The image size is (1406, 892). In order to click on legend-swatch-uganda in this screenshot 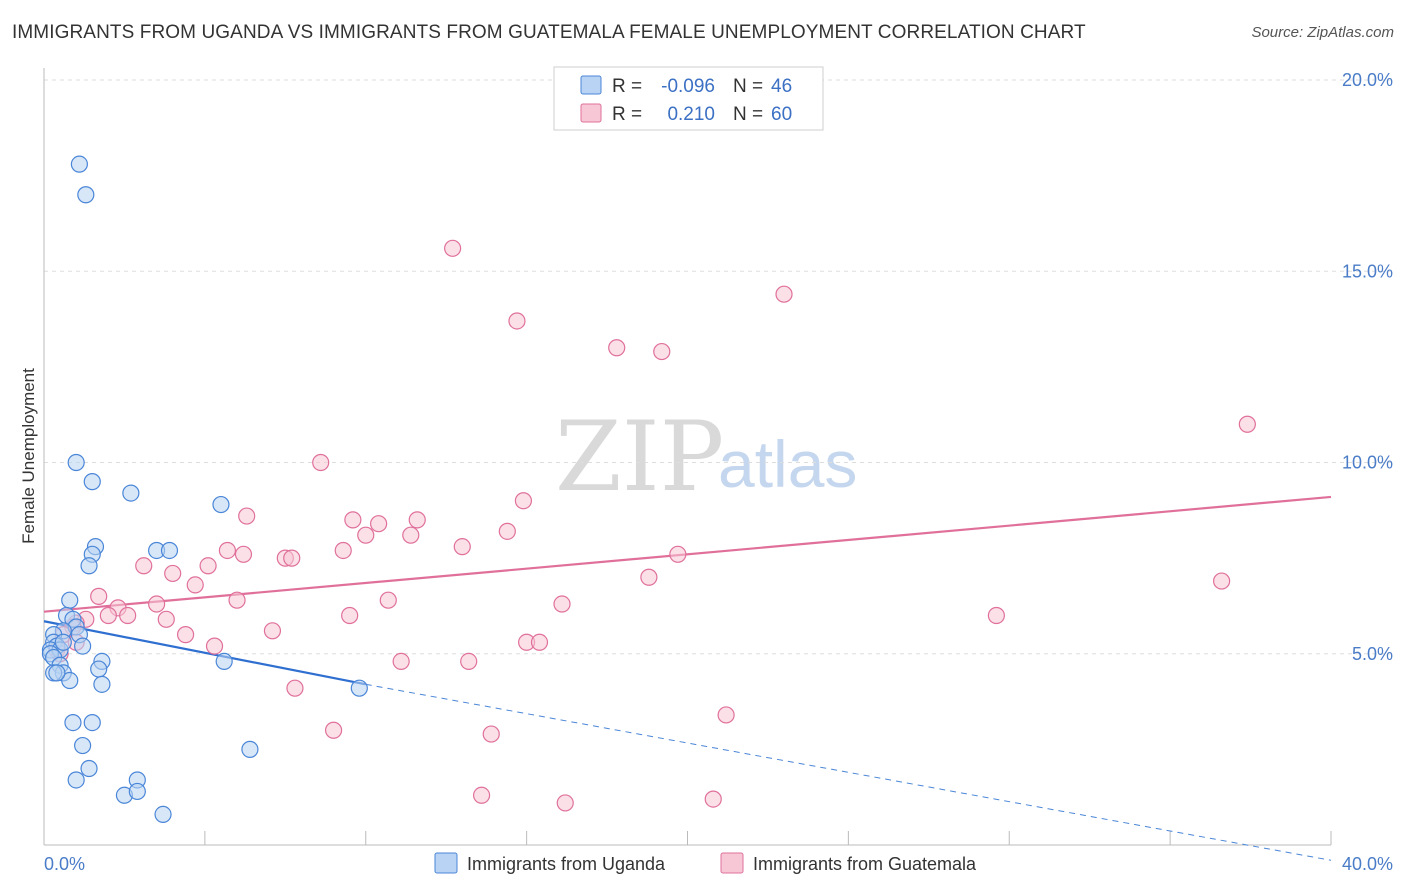, I will do `click(591, 85)`.